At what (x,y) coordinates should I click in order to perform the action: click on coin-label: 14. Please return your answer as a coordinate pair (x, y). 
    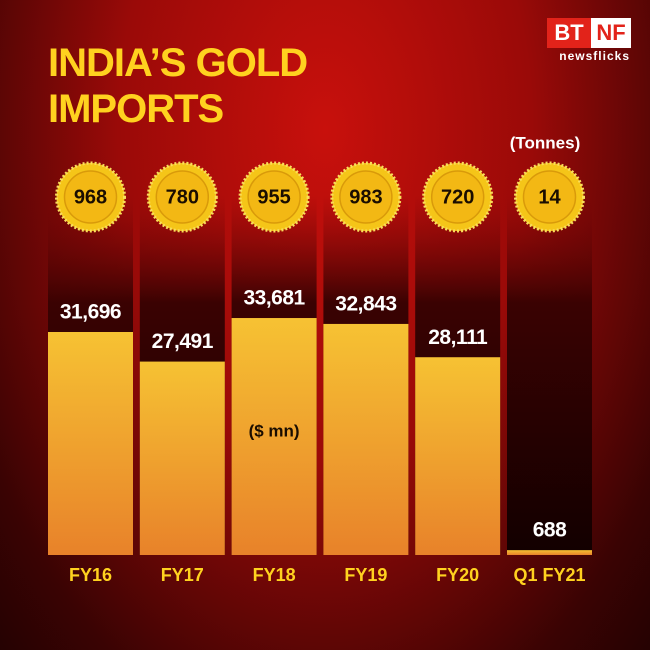
    Looking at the image, I should click on (549, 197).